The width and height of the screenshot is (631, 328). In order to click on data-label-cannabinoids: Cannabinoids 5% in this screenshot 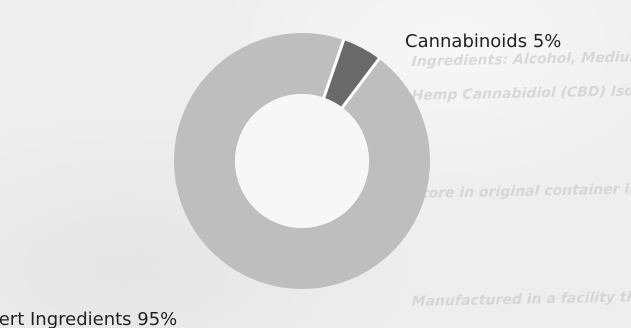, I will do `click(483, 41)`.